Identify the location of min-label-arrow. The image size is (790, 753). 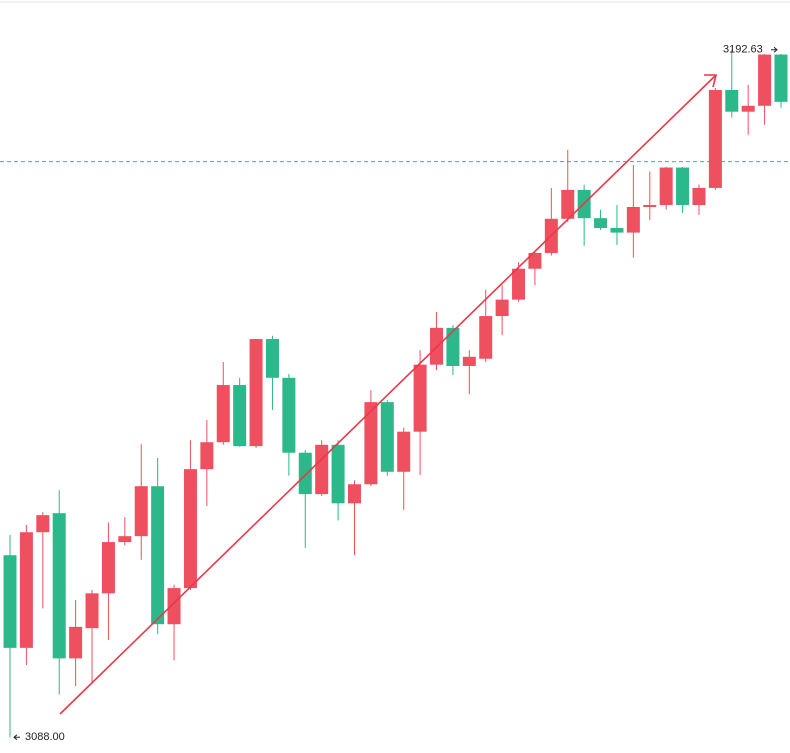
(16, 737).